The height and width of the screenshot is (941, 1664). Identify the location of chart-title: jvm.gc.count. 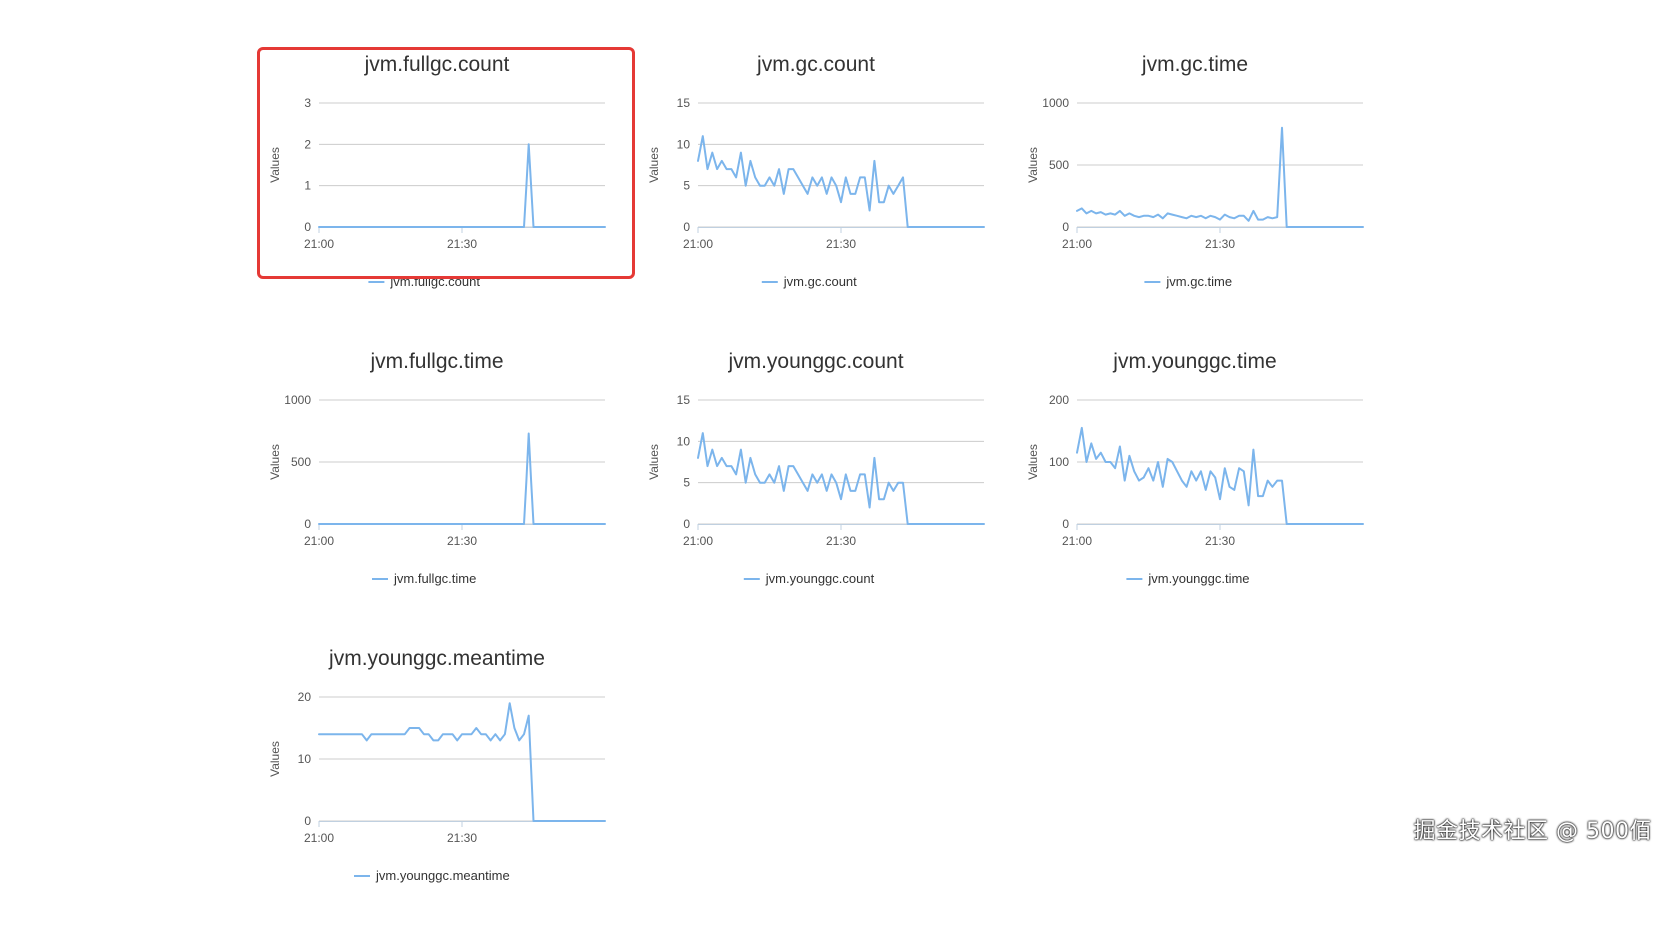
(815, 64).